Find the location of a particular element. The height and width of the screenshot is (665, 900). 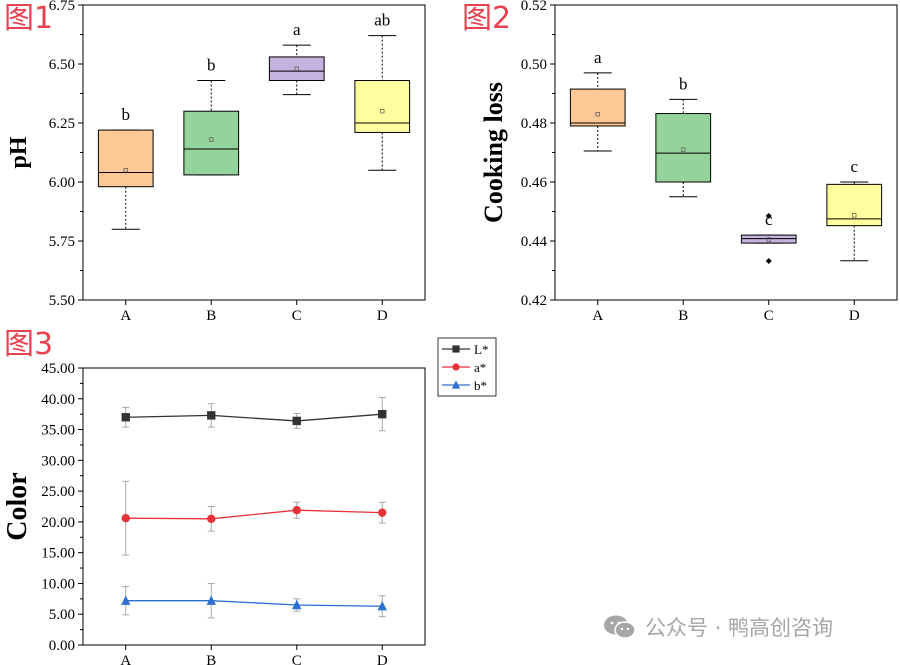

panel-2-significance-letter: b is located at coordinates (683, 83).